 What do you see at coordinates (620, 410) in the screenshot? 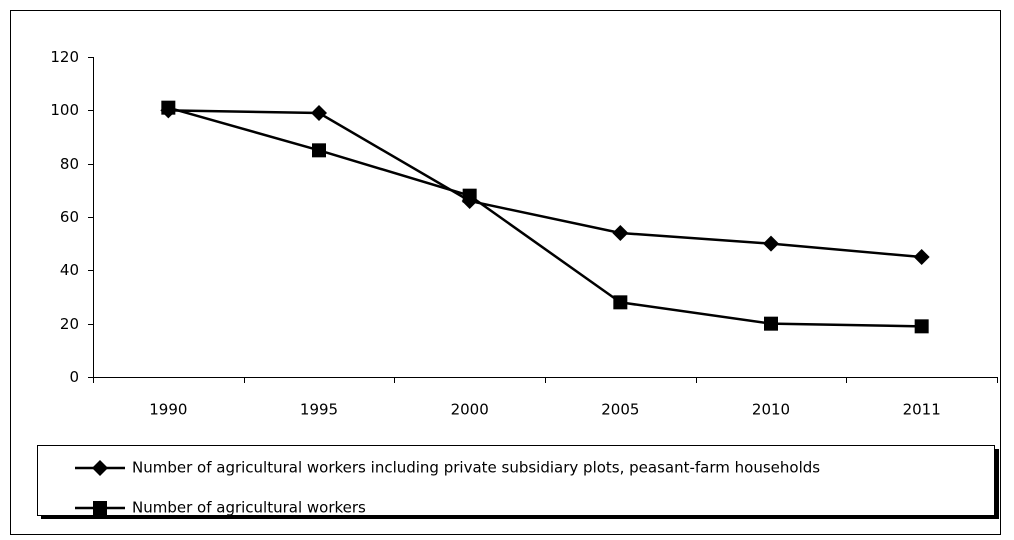
I see `x-tick-label: 2005` at bounding box center [620, 410].